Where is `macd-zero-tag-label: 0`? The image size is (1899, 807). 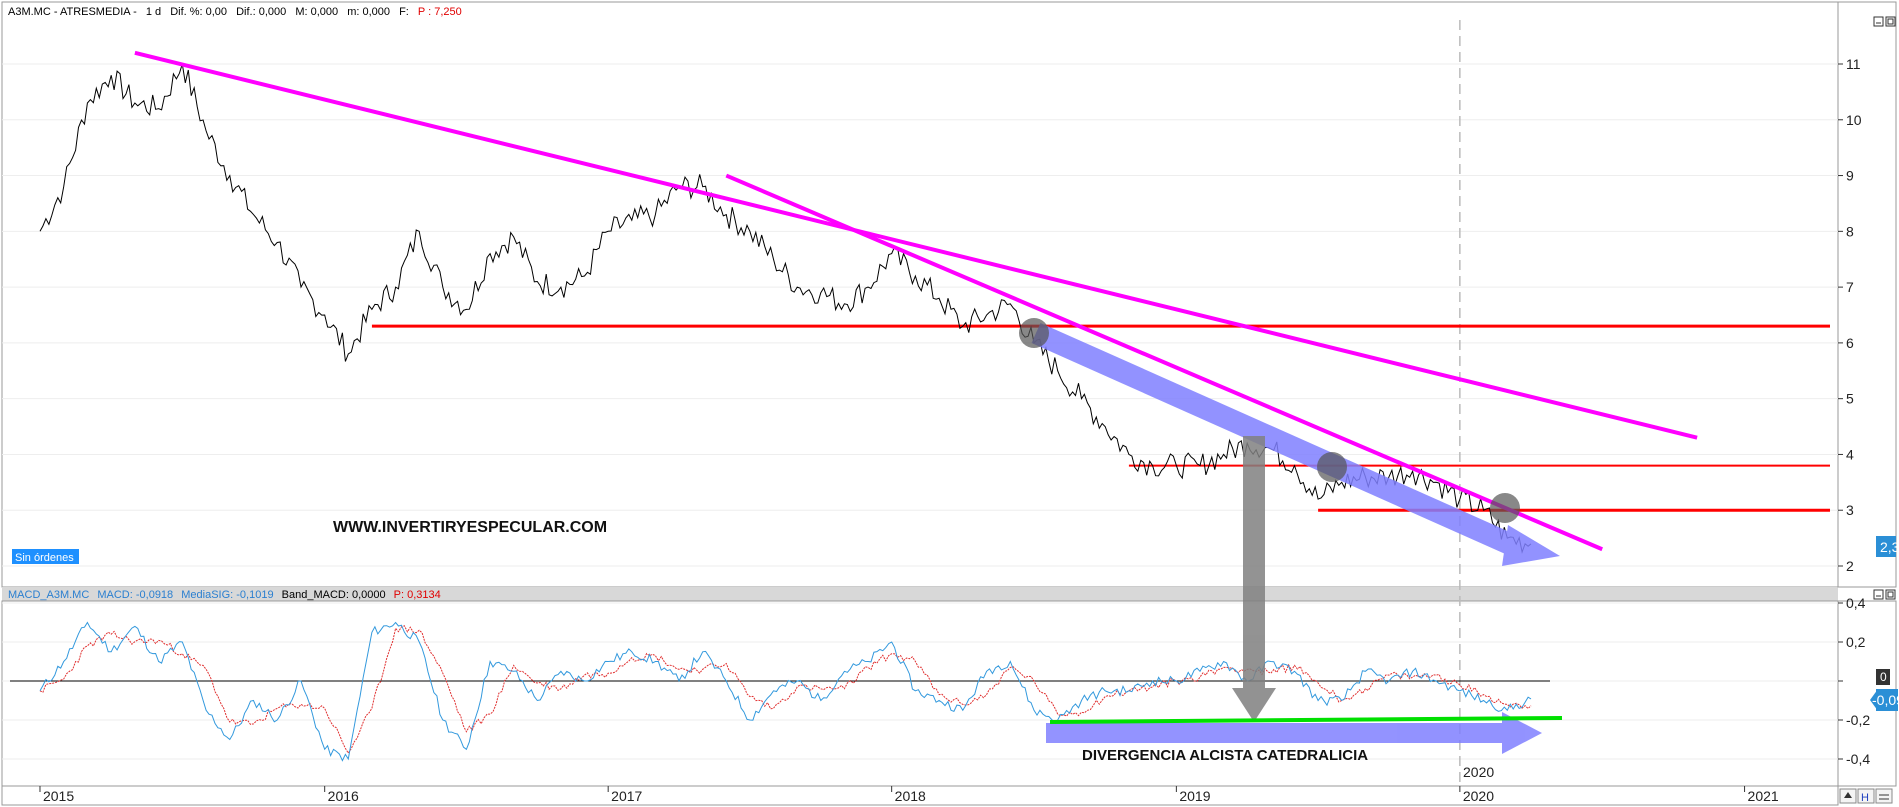
macd-zero-tag-label: 0 is located at coordinates (1883, 677).